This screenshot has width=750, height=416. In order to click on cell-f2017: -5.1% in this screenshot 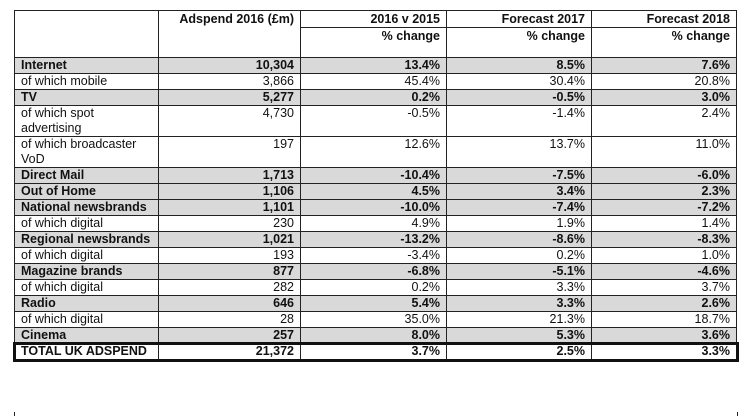, I will do `click(519, 271)`.